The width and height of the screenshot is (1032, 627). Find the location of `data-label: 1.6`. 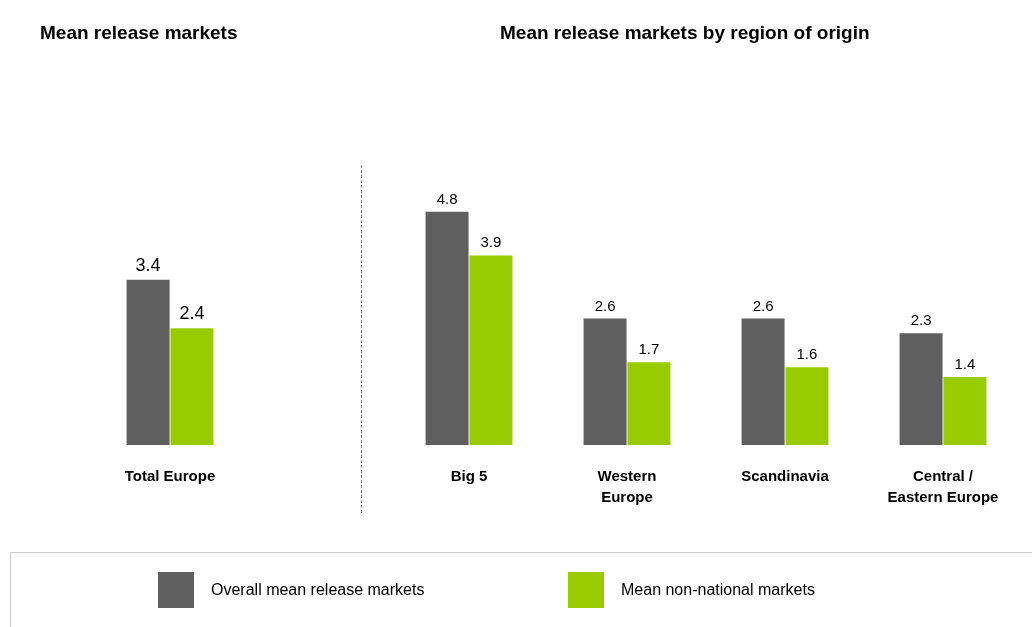

data-label: 1.6 is located at coordinates (807, 354).